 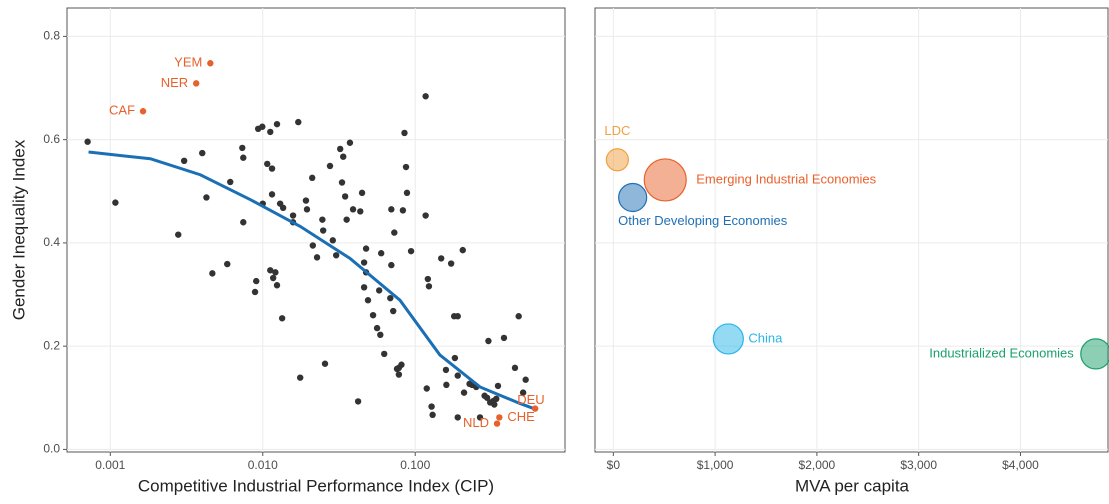 I want to click on x-tick-label: 0.100, so click(x=415, y=465).